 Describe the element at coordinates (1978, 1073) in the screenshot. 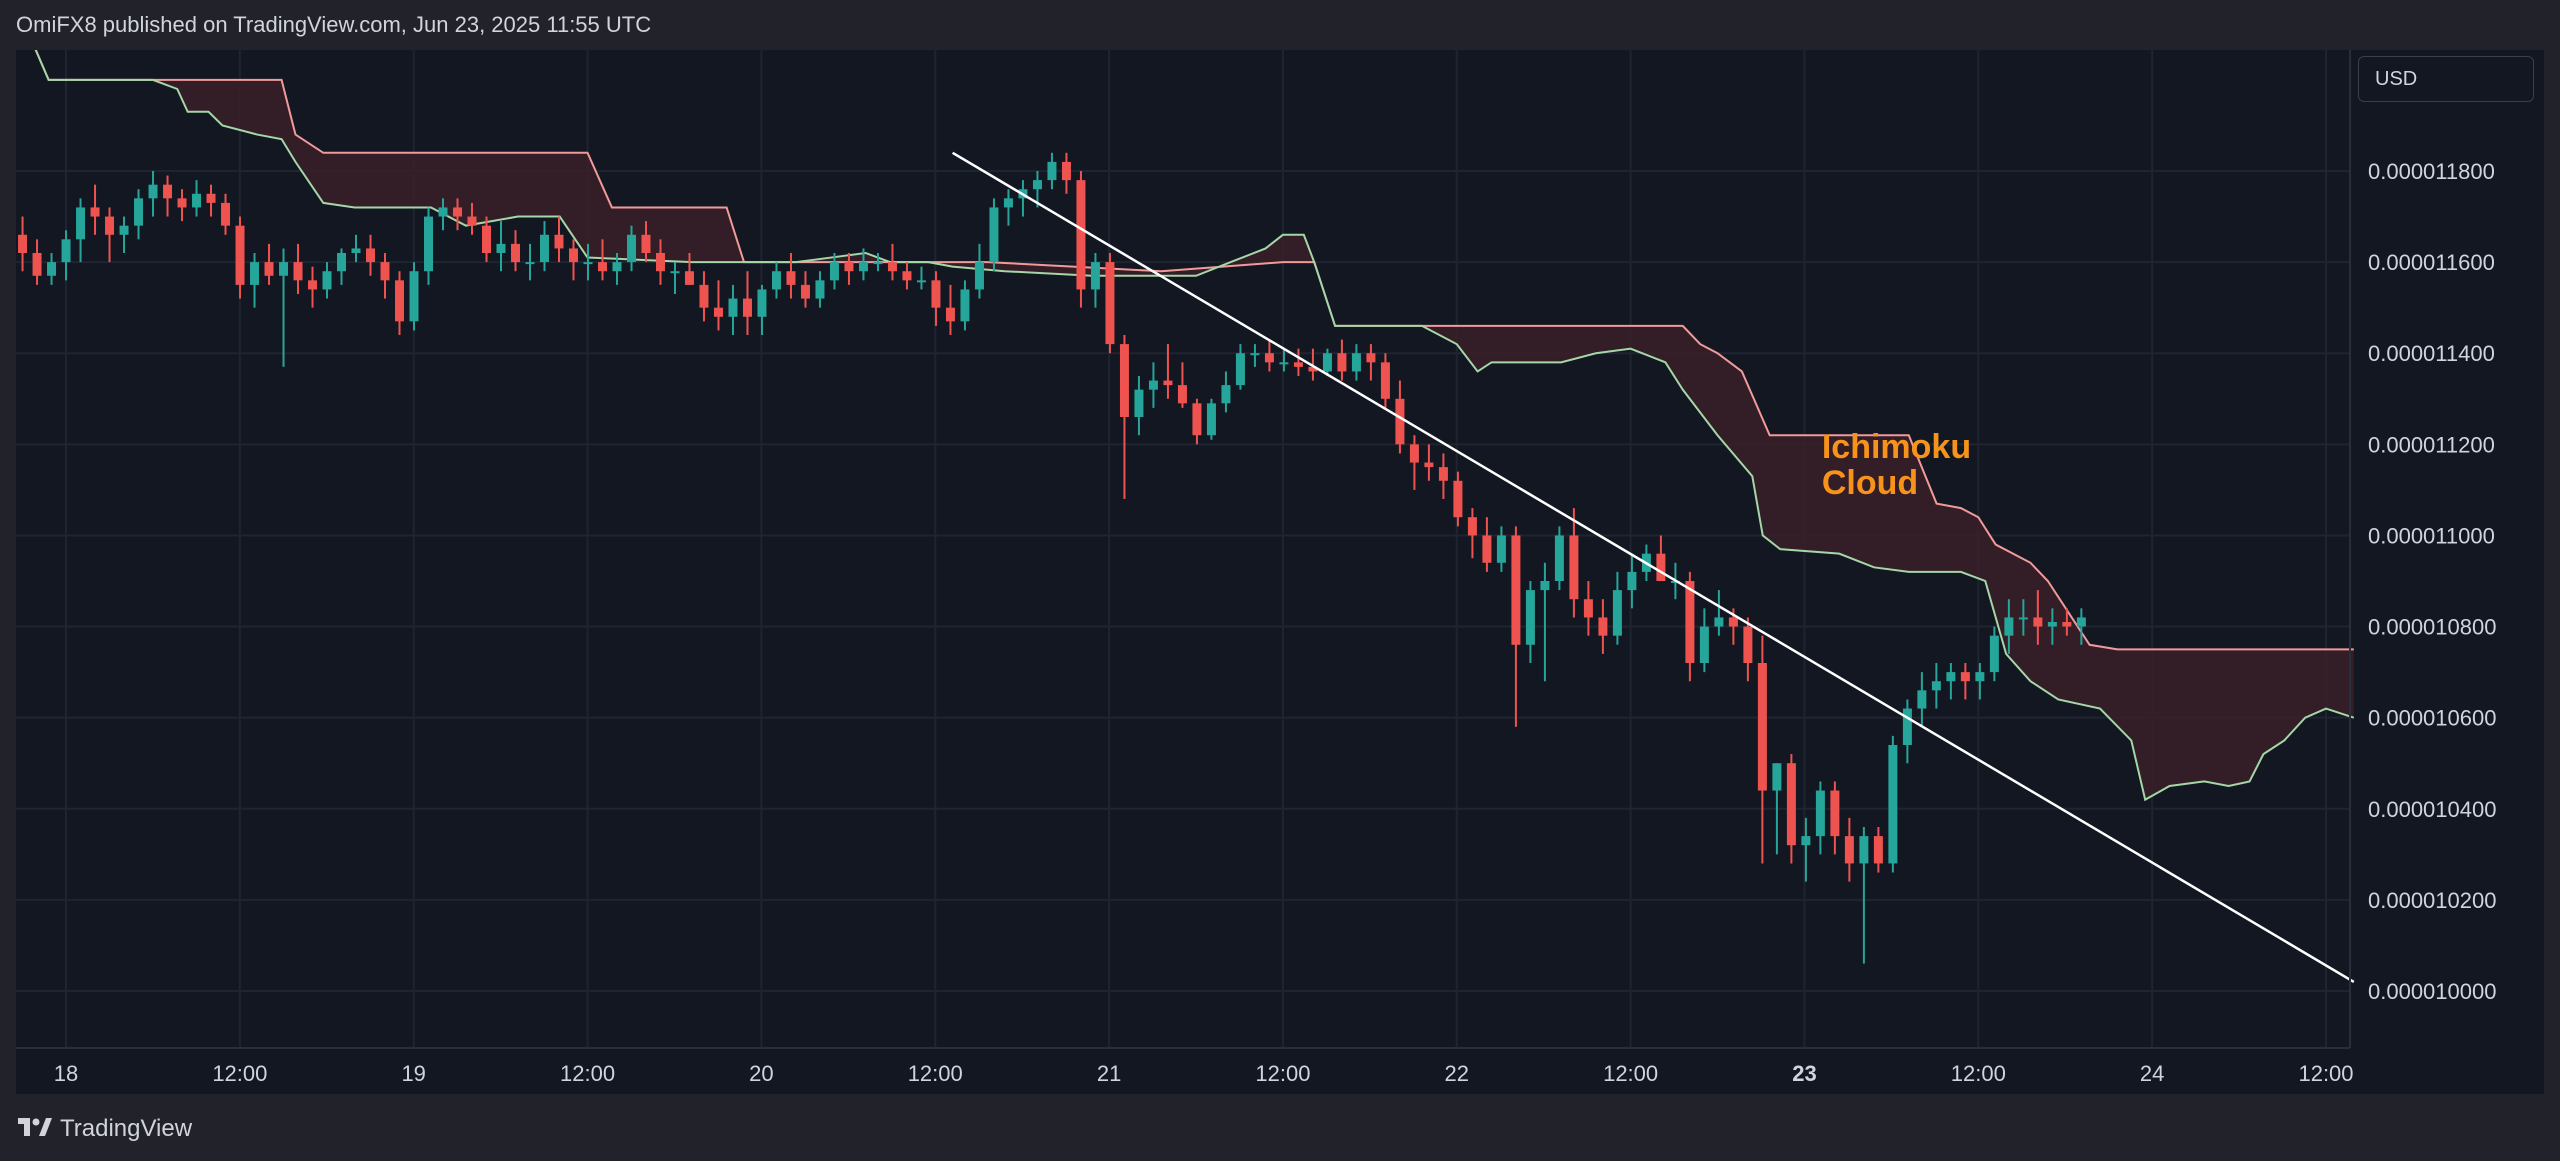

I see `x-tick-label-11: 12:00` at that location.